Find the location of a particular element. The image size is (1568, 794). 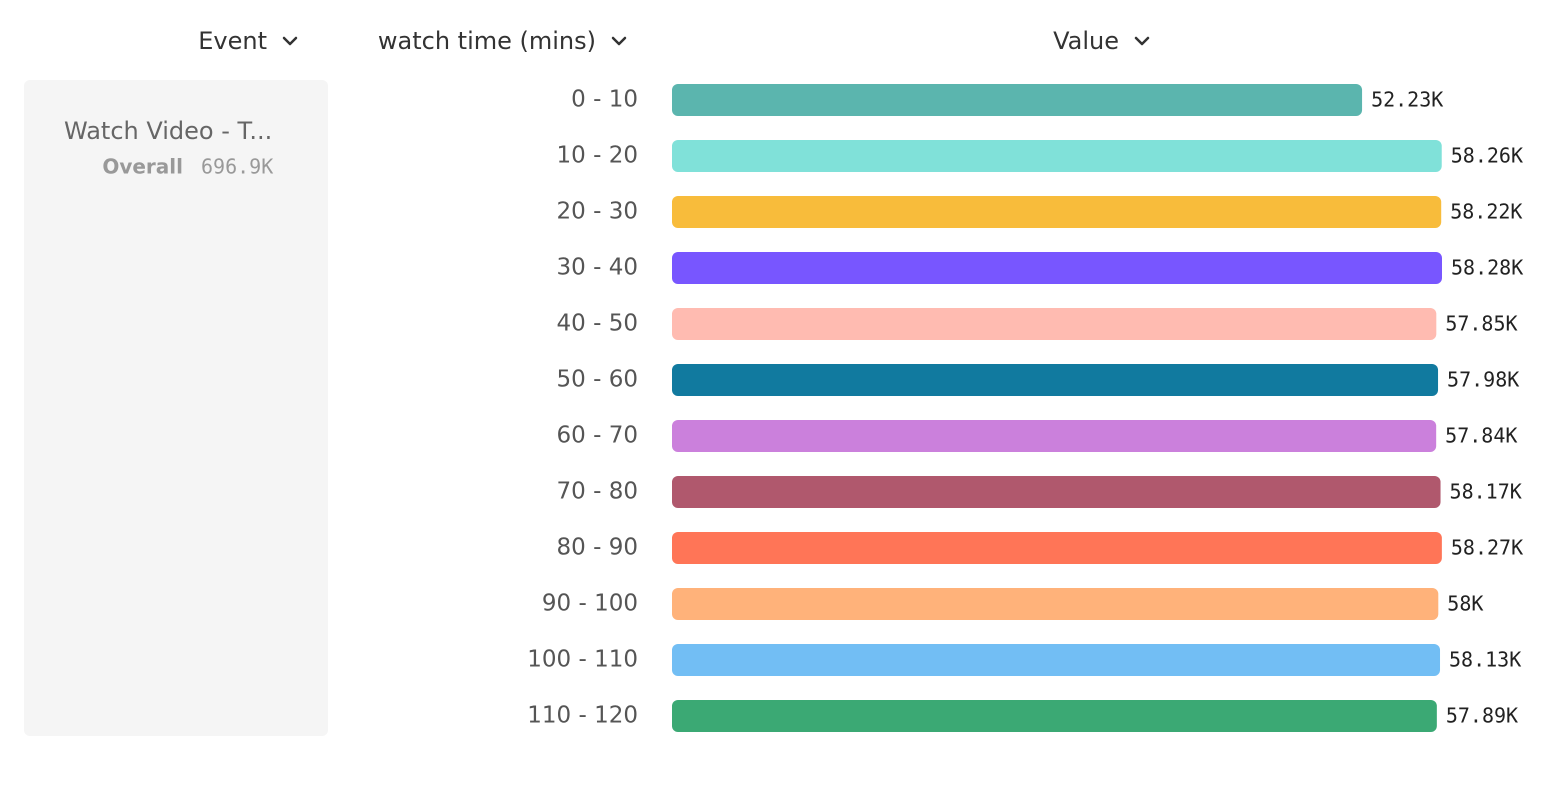

value-label: 58.13K is located at coordinates (1485, 660).